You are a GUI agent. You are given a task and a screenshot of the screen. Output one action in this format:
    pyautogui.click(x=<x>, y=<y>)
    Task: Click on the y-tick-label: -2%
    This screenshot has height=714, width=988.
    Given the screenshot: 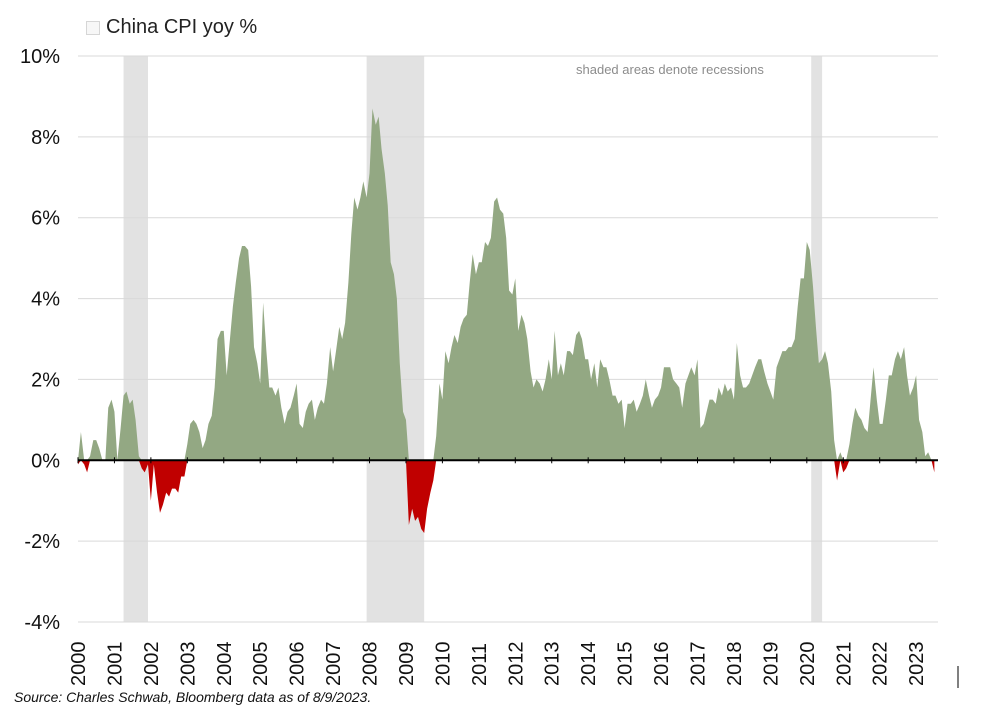 What is the action you would take?
    pyautogui.click(x=42, y=542)
    